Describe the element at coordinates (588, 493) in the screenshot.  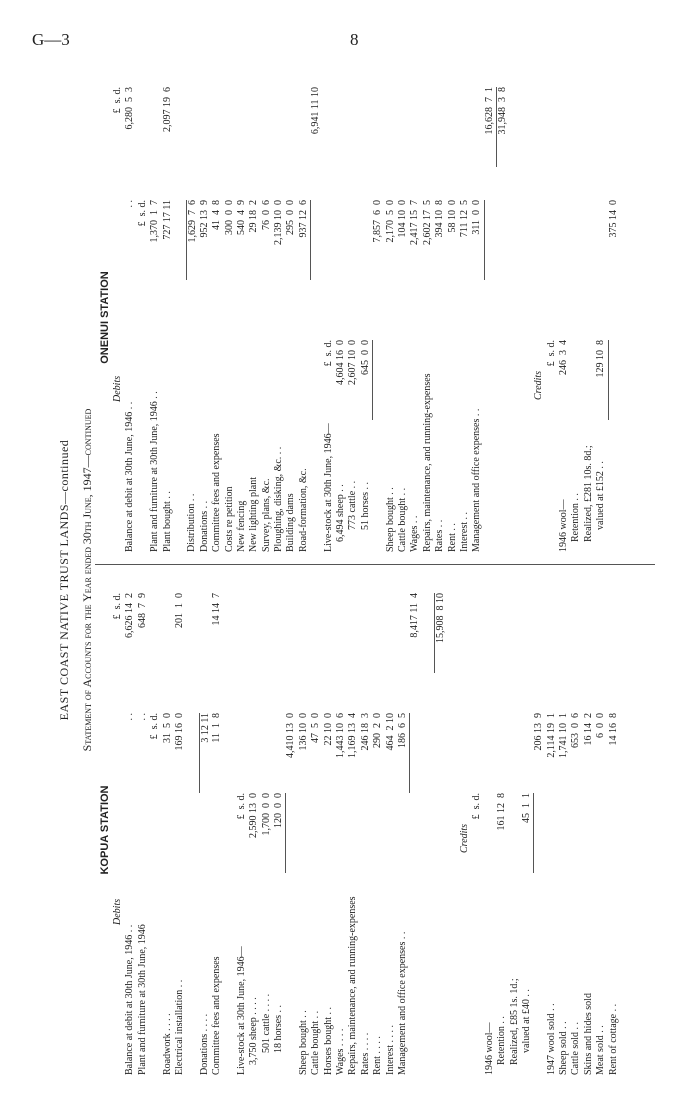
I see `row-label: Realized, £281 10s. 8d.;` at that location.